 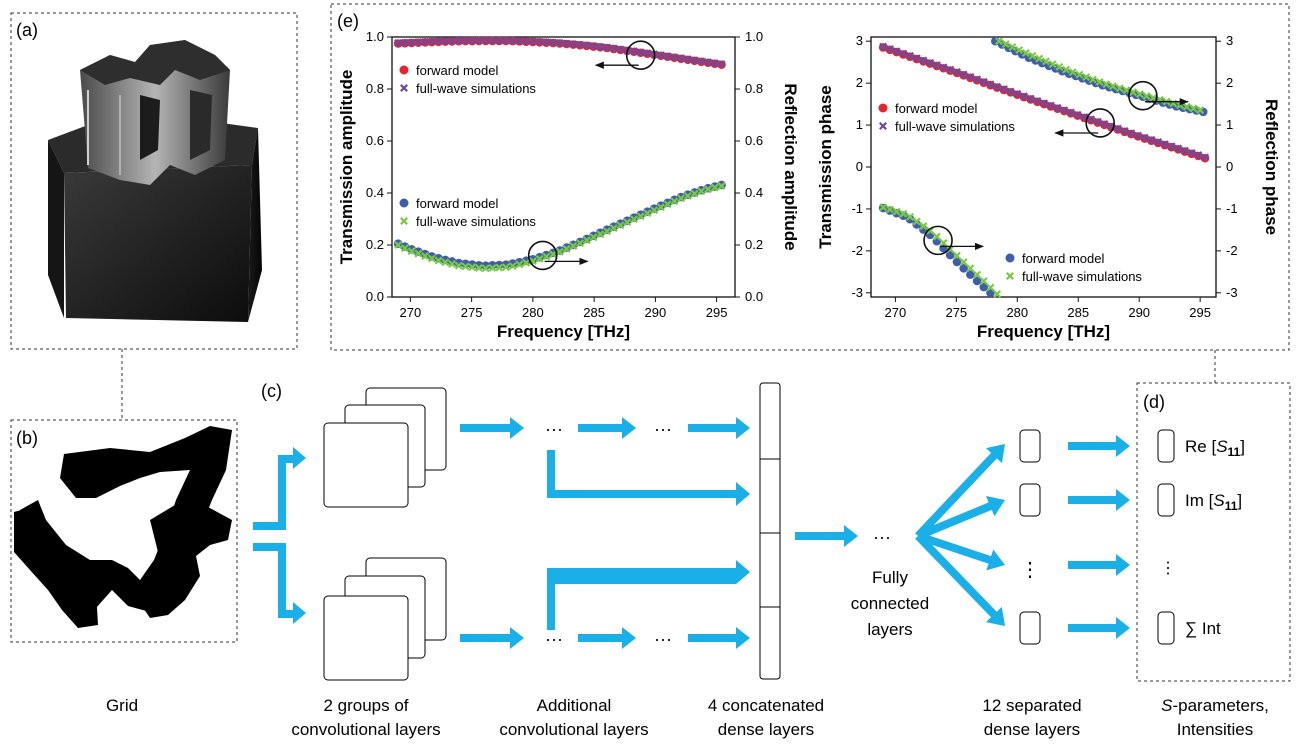 What do you see at coordinates (754, 140) in the screenshot?
I see `y-tick-label-right: 0.6` at bounding box center [754, 140].